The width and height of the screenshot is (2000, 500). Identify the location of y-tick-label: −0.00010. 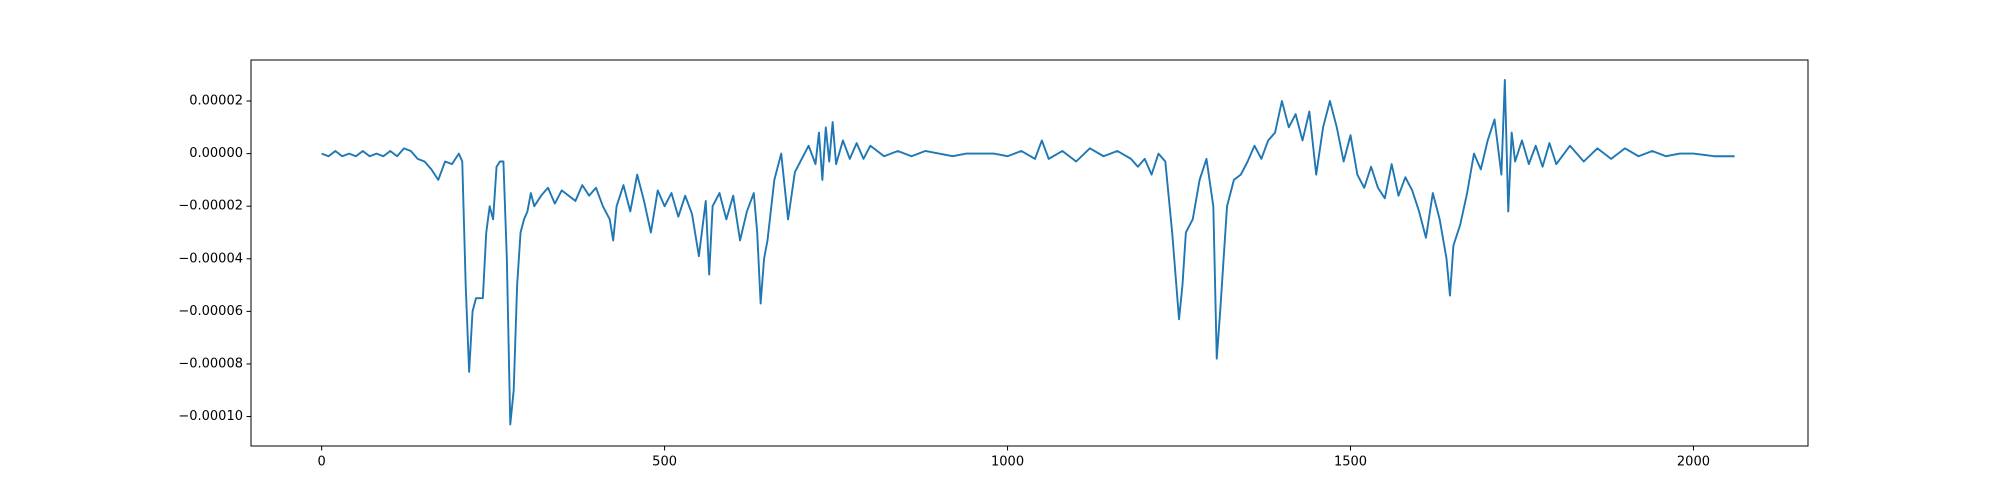
(210, 416).